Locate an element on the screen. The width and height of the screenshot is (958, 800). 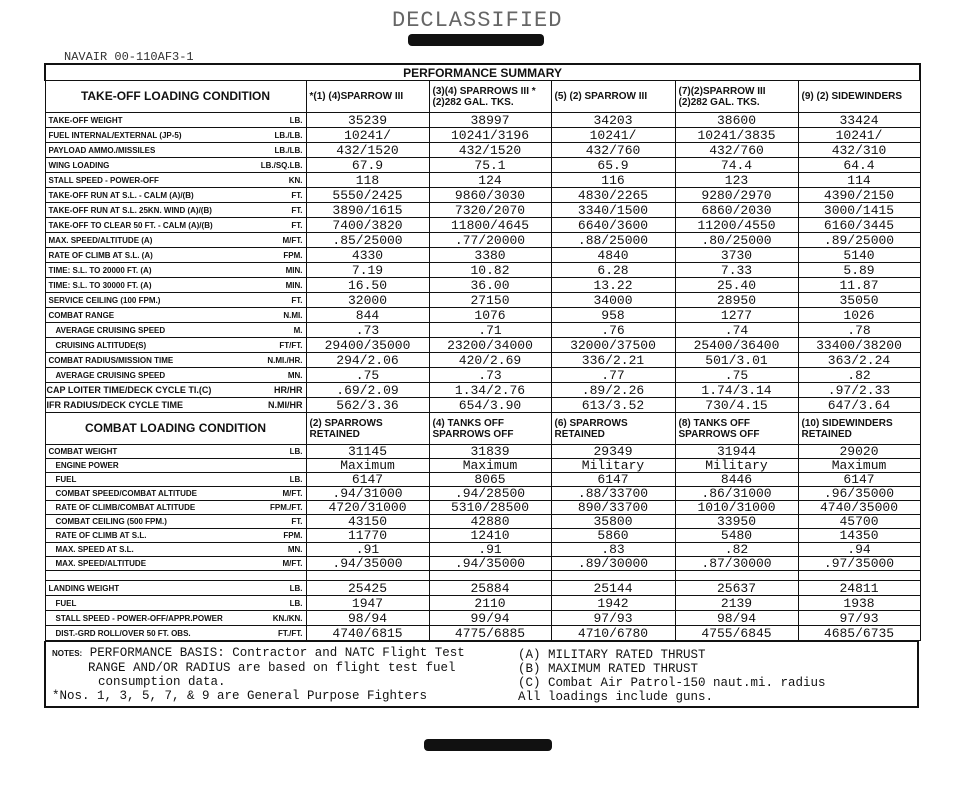
cell-value: 6860/2030 is located at coordinates (736, 210).